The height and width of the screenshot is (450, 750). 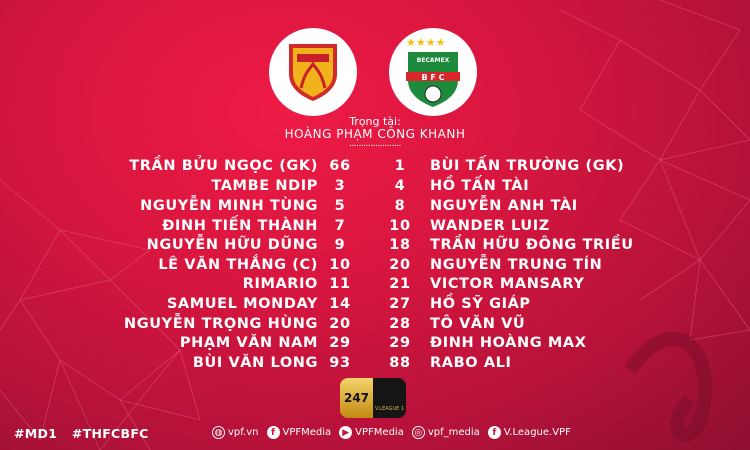 I want to click on social-link: f VPFMedia, so click(x=299, y=432).